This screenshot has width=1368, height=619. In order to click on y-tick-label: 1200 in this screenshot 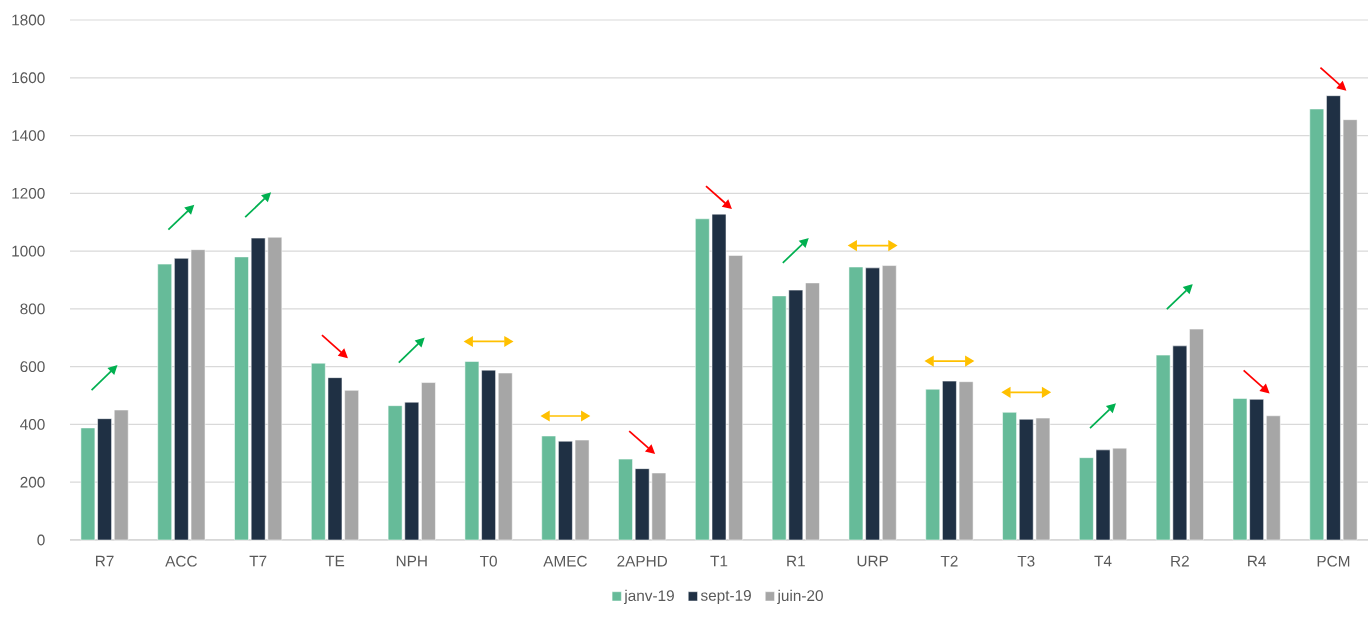, I will do `click(28, 193)`.